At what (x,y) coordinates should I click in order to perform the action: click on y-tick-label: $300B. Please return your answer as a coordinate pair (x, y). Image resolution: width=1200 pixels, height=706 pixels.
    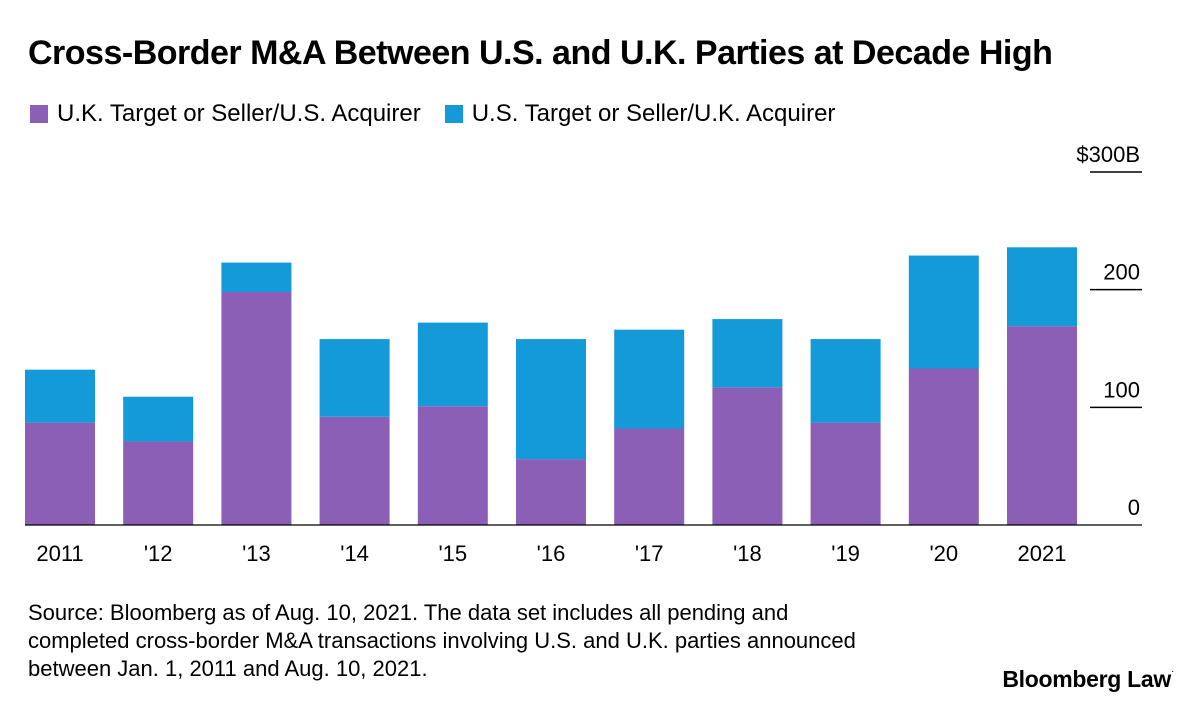
    Looking at the image, I should click on (1108, 154).